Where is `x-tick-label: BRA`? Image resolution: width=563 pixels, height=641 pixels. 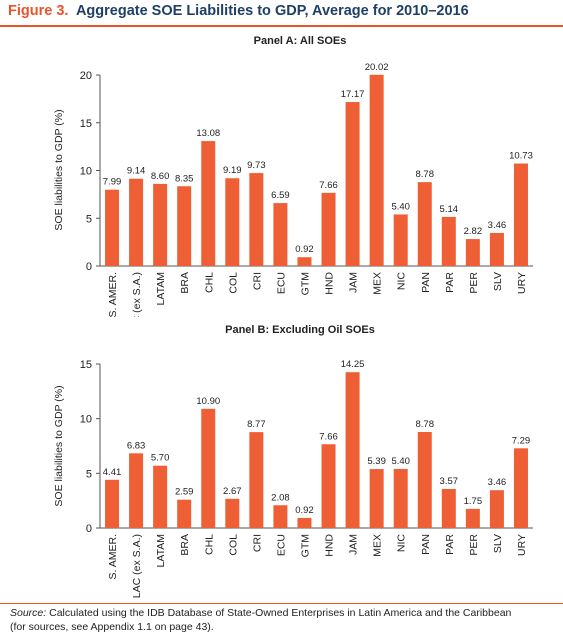 x-tick-label: BRA is located at coordinates (185, 545).